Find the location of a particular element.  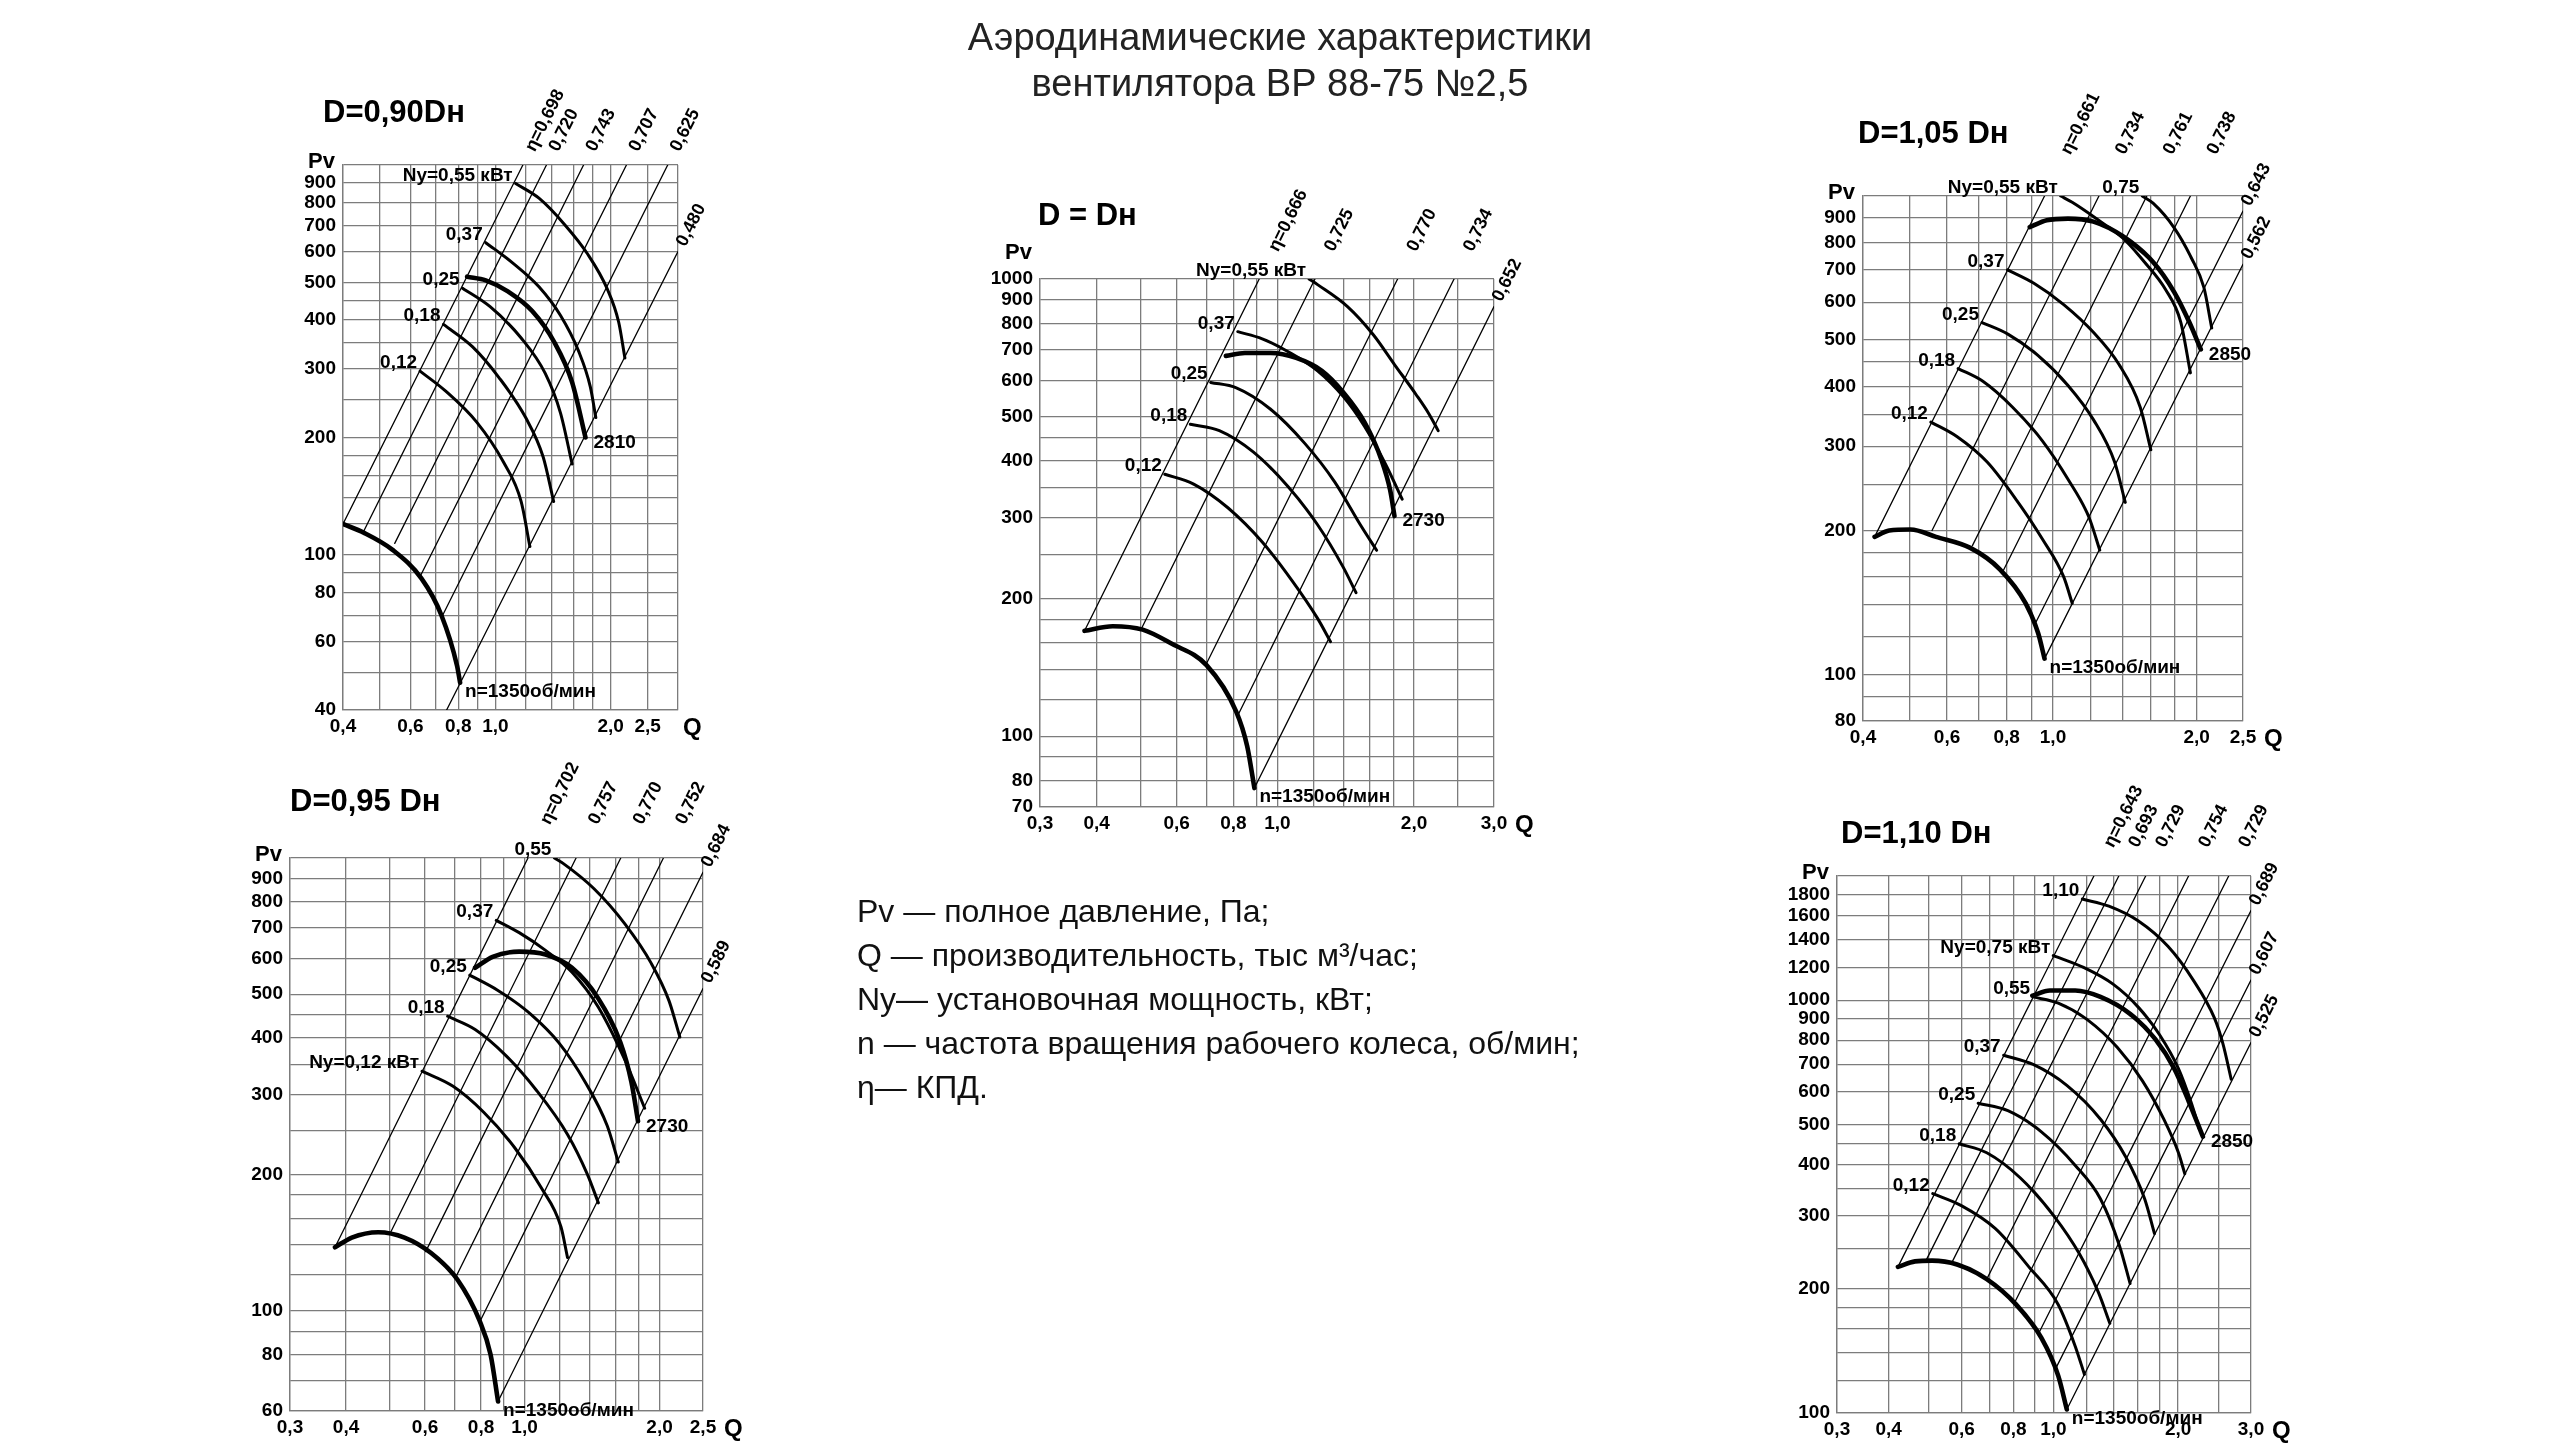

y-tick-label: 1200 is located at coordinates (1808, 966).